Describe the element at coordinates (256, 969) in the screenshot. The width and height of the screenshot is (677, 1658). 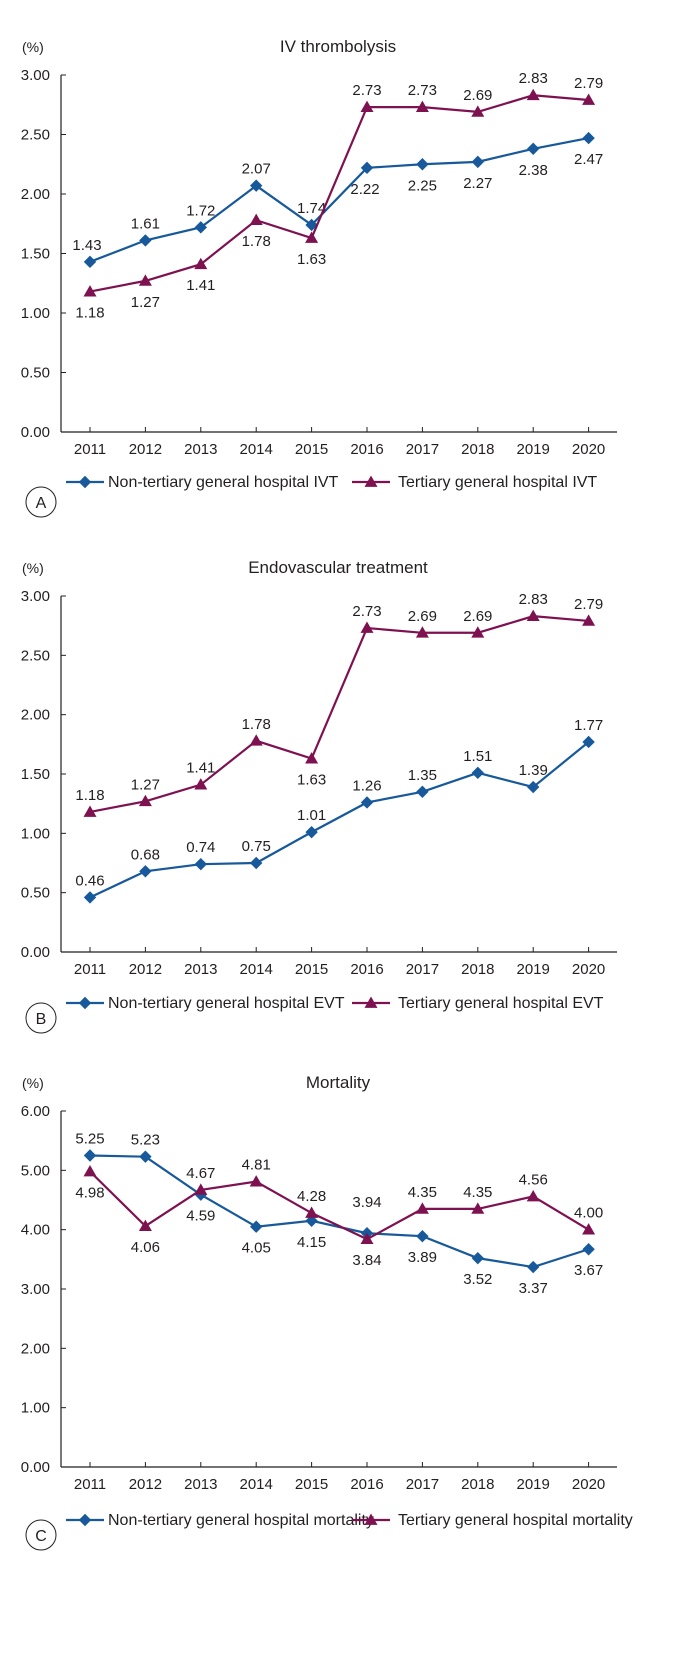
I see `x-tick-label: 2014` at that location.